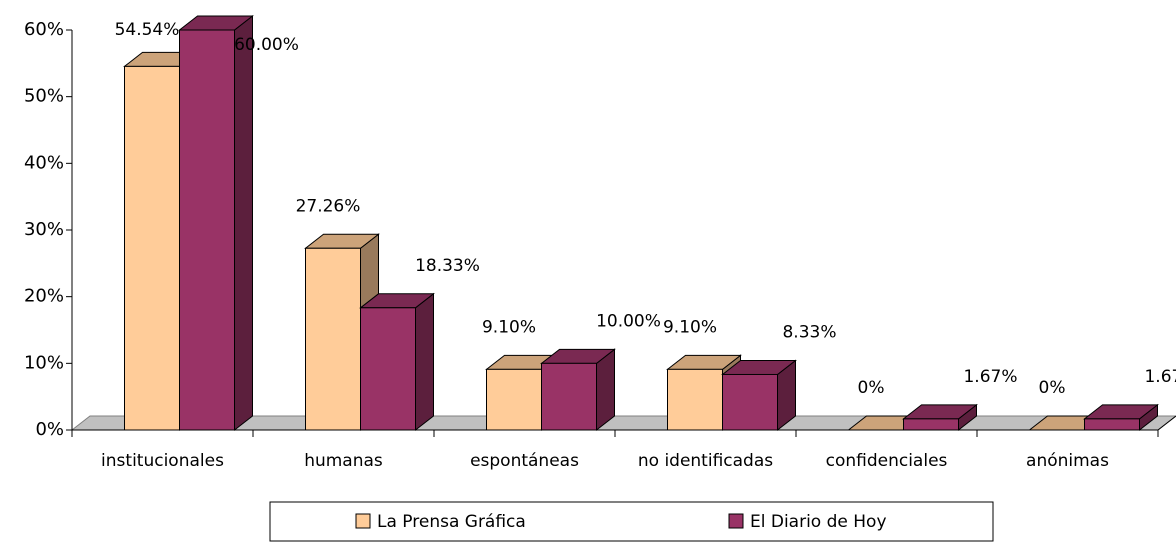 The height and width of the screenshot is (544, 1176). I want to click on y-tick-label: 10%, so click(44, 362).